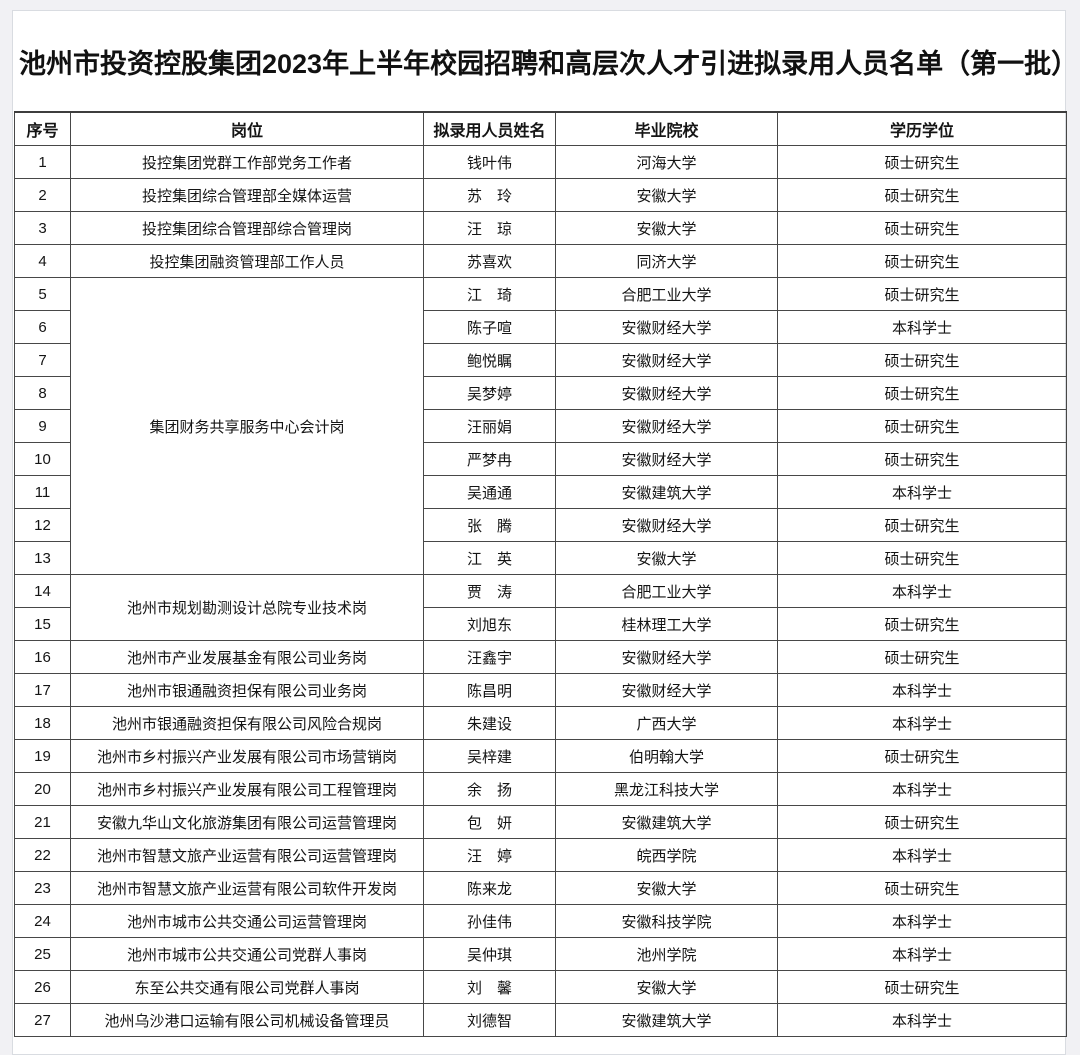 The width and height of the screenshot is (1080, 1055). Describe the element at coordinates (42, 128) in the screenshot. I see `column-header-index: 序号` at that location.